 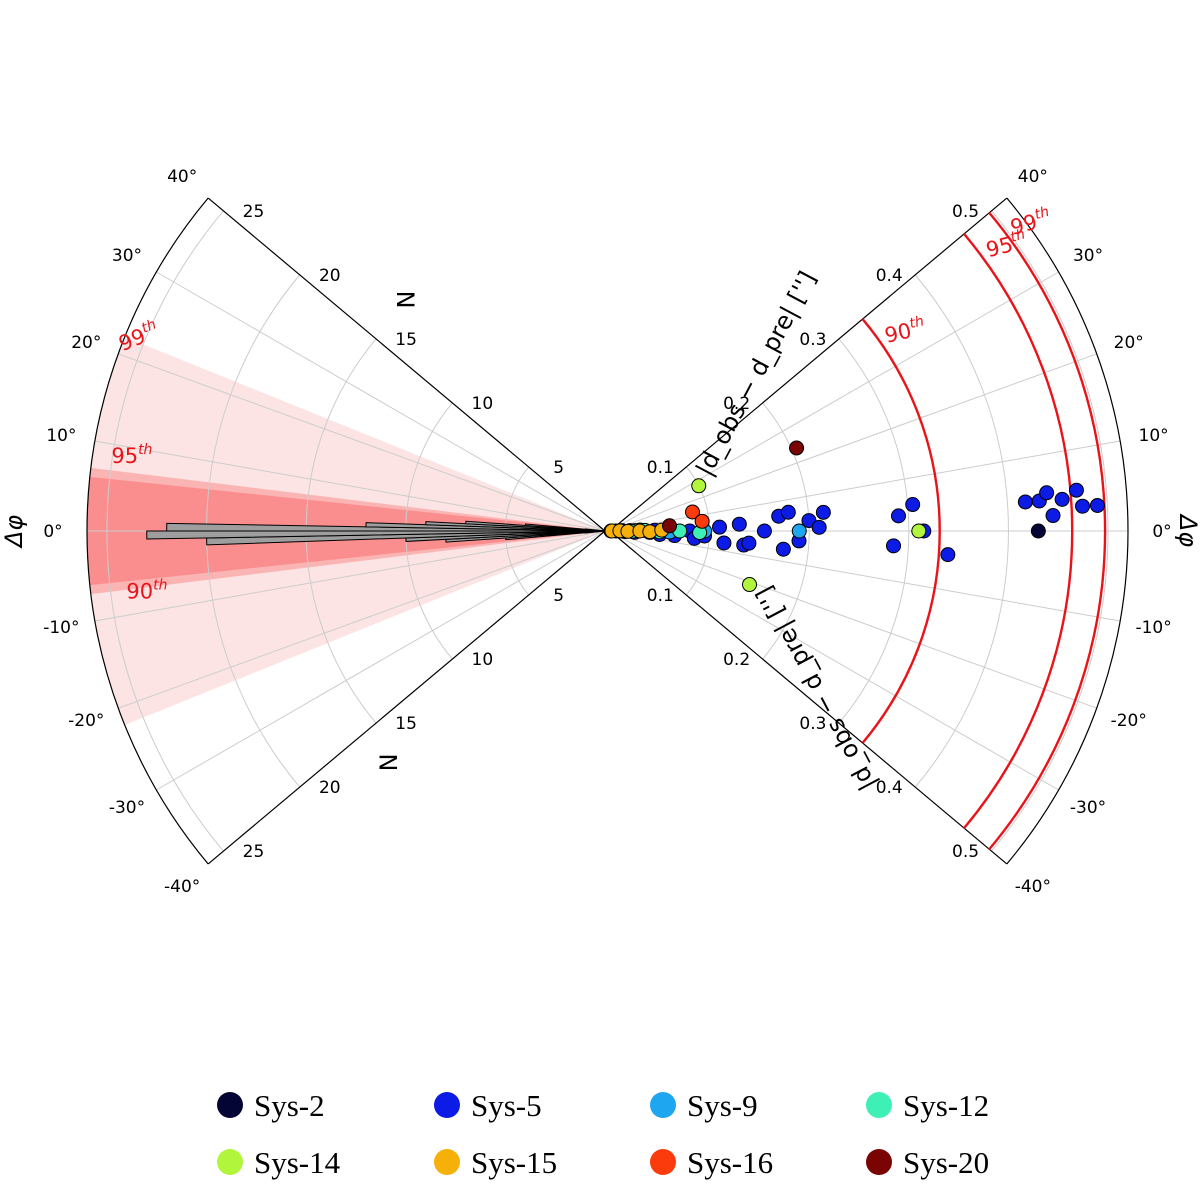 I want to click on legend-label: Sys-14, so click(x=297, y=1162).